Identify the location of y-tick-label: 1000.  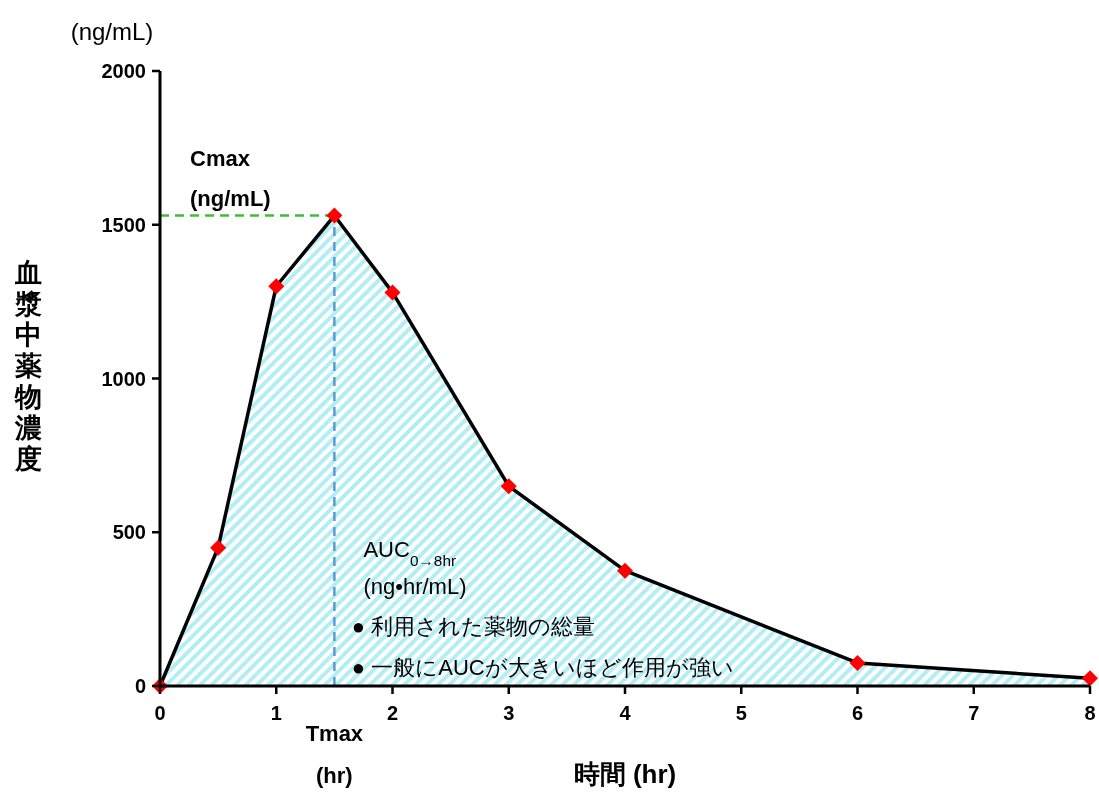
(123, 378).